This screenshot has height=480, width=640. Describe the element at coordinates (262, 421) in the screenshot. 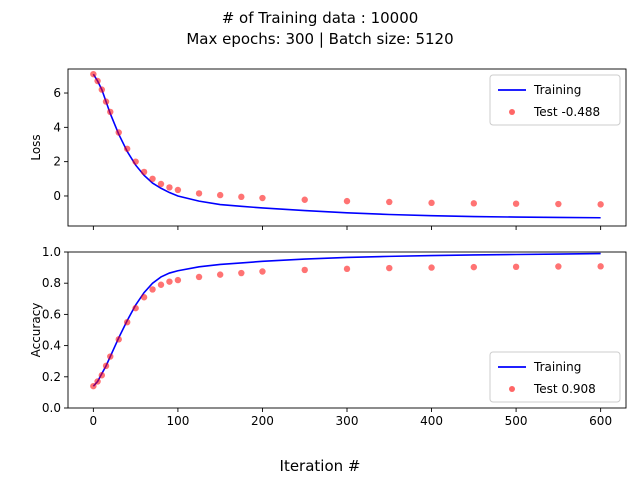

I see `x-tick-label: 200` at that location.